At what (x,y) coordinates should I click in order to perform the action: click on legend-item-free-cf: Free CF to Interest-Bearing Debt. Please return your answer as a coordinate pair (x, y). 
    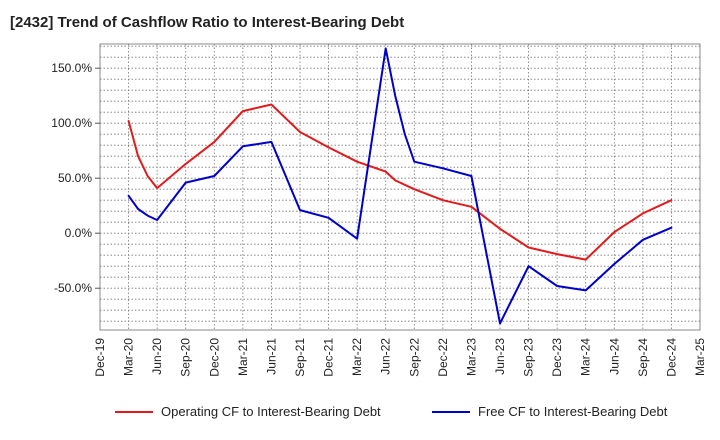
    Looking at the image, I should click on (549, 411).